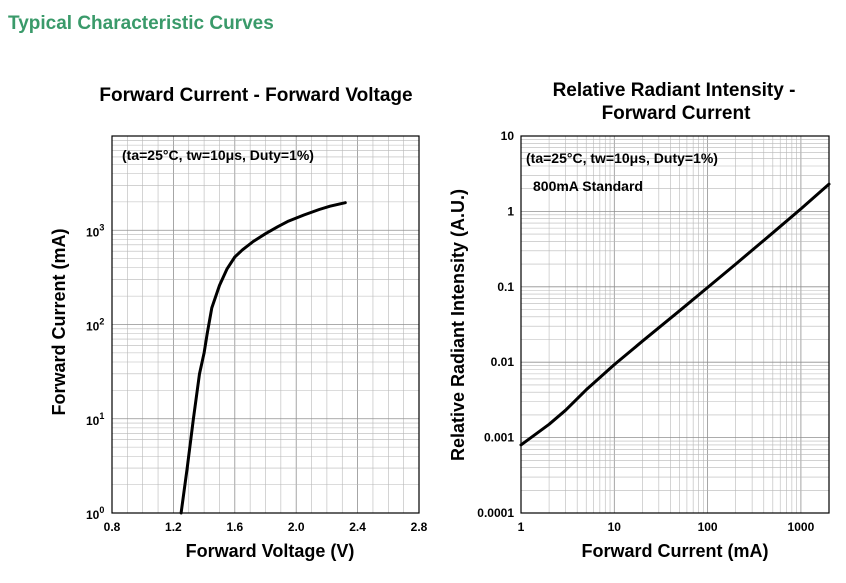 The height and width of the screenshot is (583, 846). I want to click on chart1-x-tick-label: 1.6, so click(234, 527).